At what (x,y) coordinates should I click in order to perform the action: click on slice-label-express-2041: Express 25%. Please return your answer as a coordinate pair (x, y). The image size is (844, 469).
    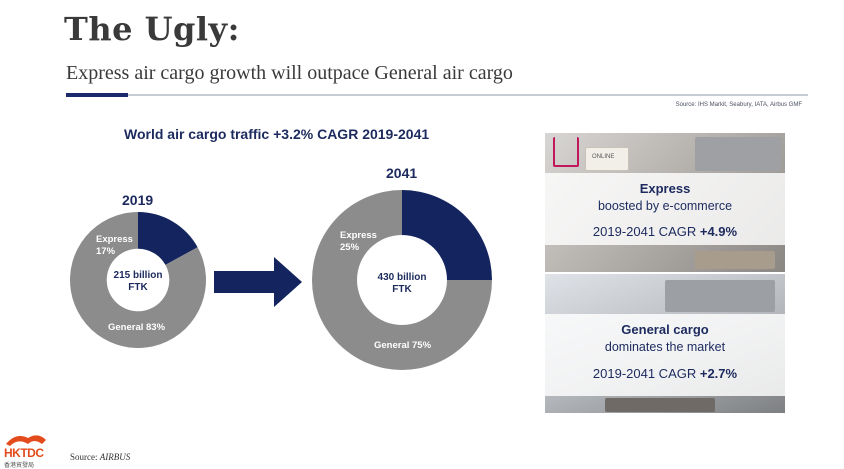
    Looking at the image, I should click on (358, 242).